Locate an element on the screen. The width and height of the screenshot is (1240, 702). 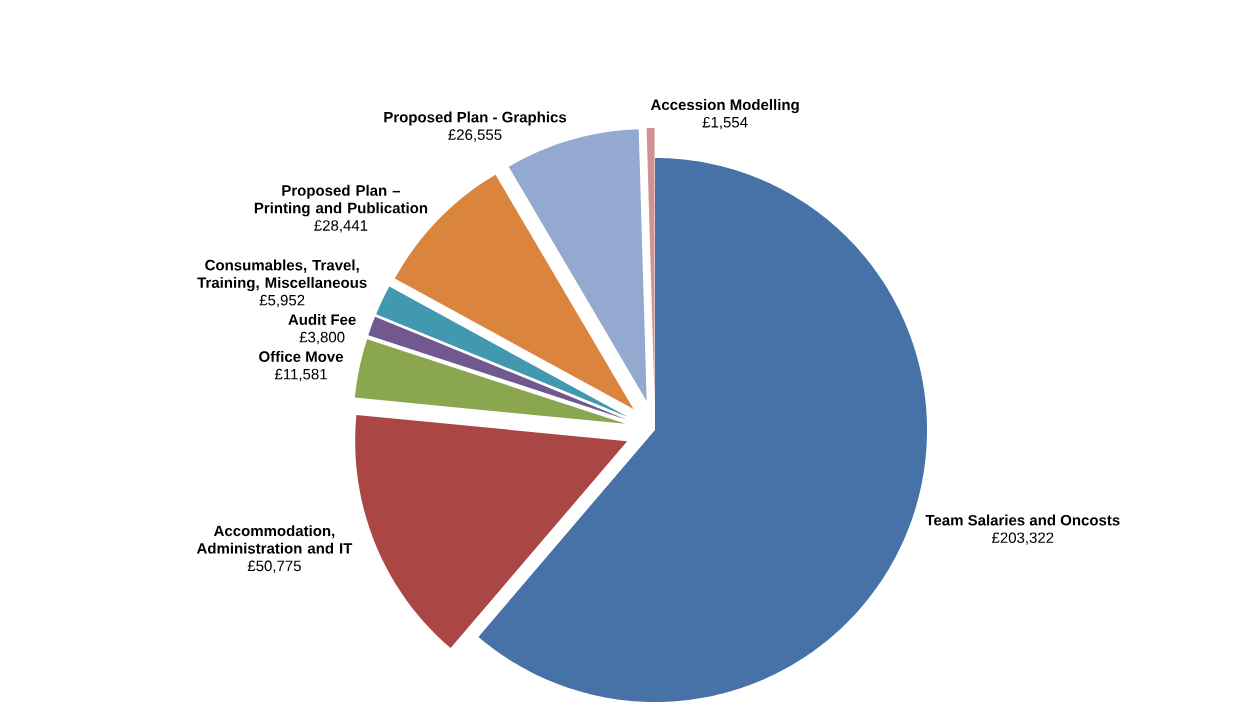
slice-label: Office Move is located at coordinates (301, 356).